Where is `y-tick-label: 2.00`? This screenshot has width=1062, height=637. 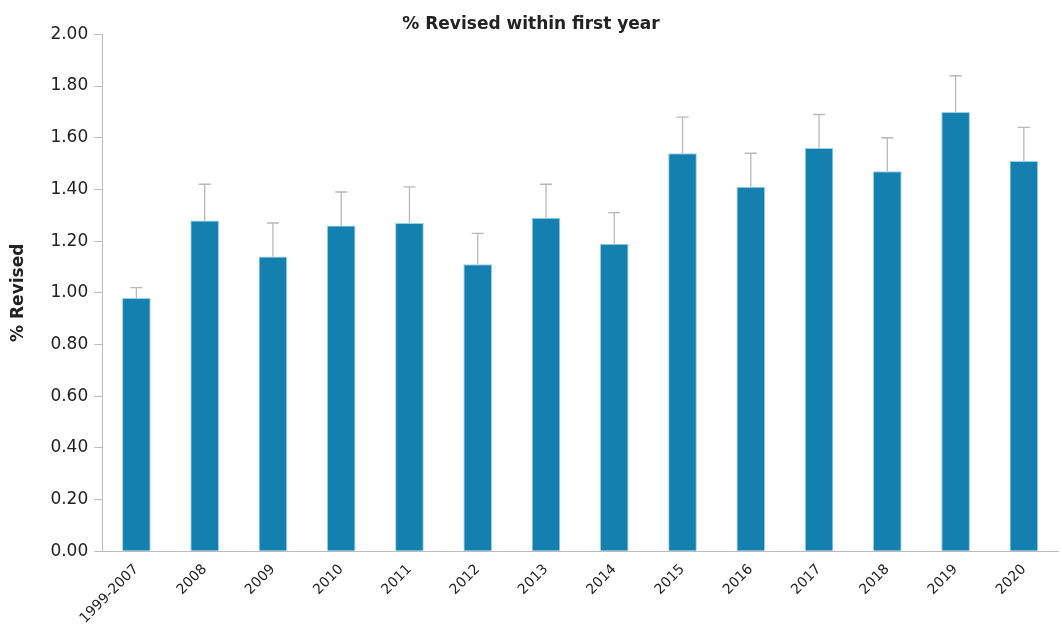 y-tick-label: 2.00 is located at coordinates (69, 32).